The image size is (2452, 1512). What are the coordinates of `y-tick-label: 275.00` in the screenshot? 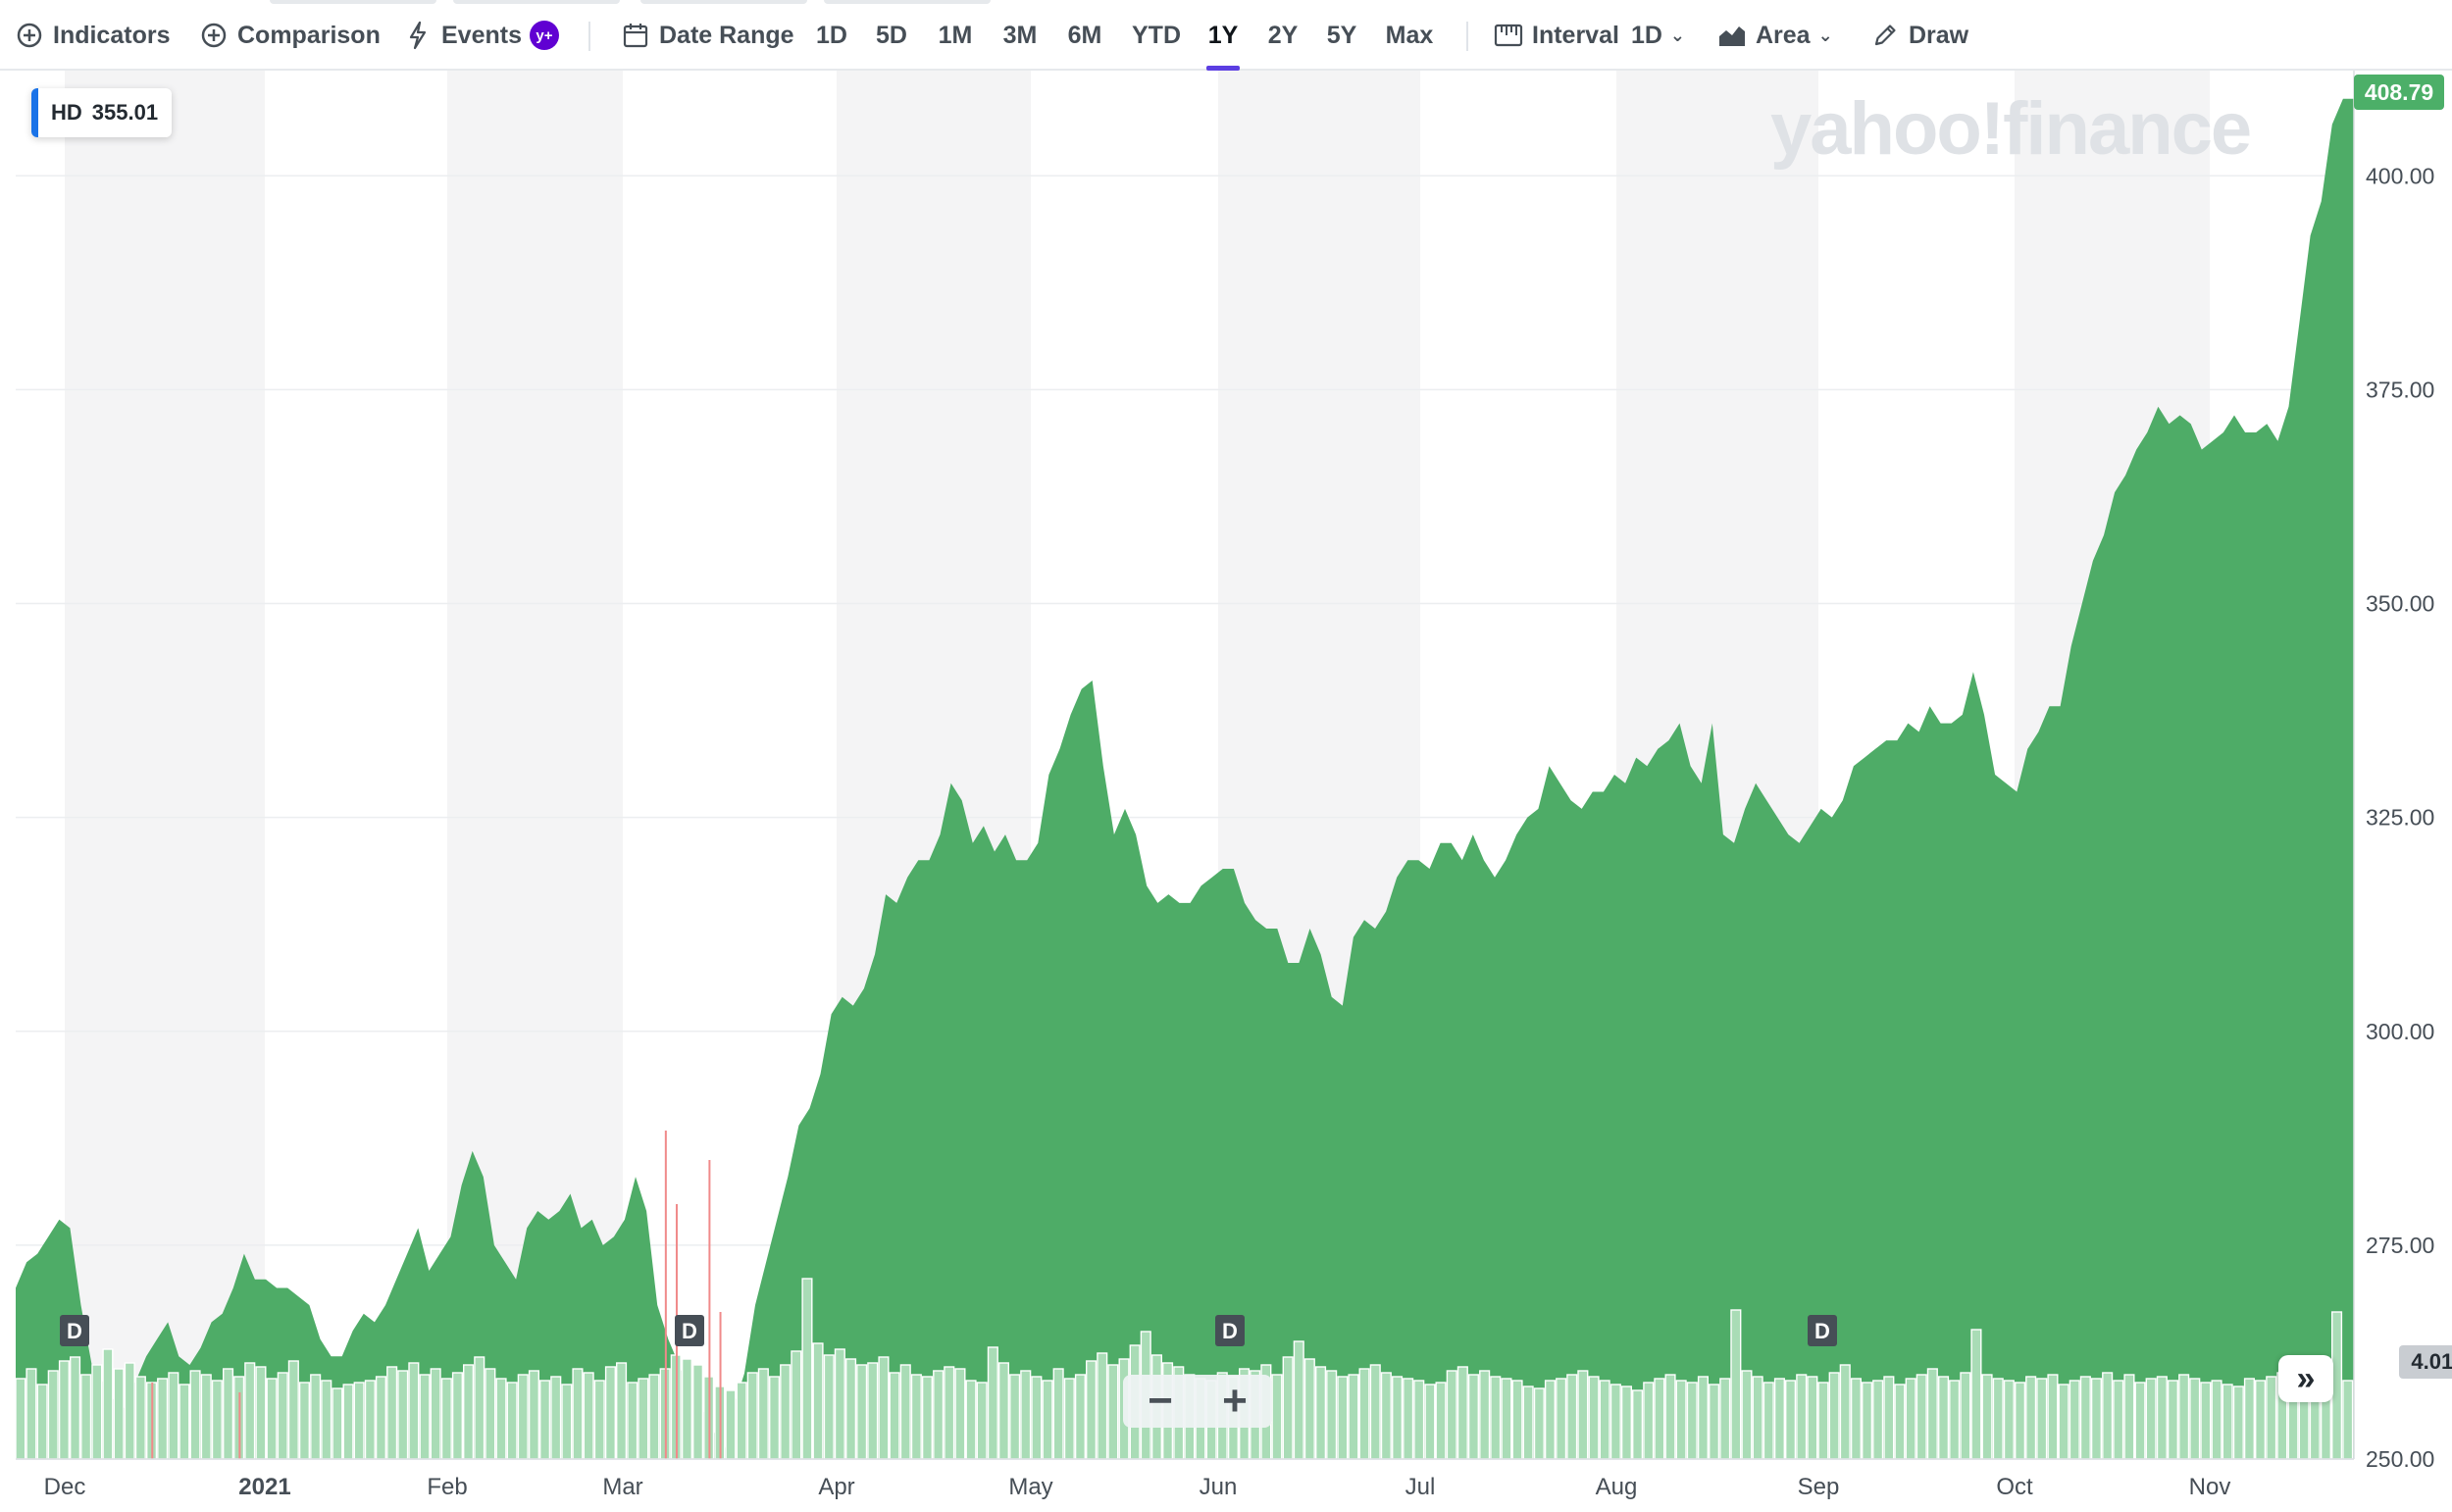 It's located at (2400, 1245).